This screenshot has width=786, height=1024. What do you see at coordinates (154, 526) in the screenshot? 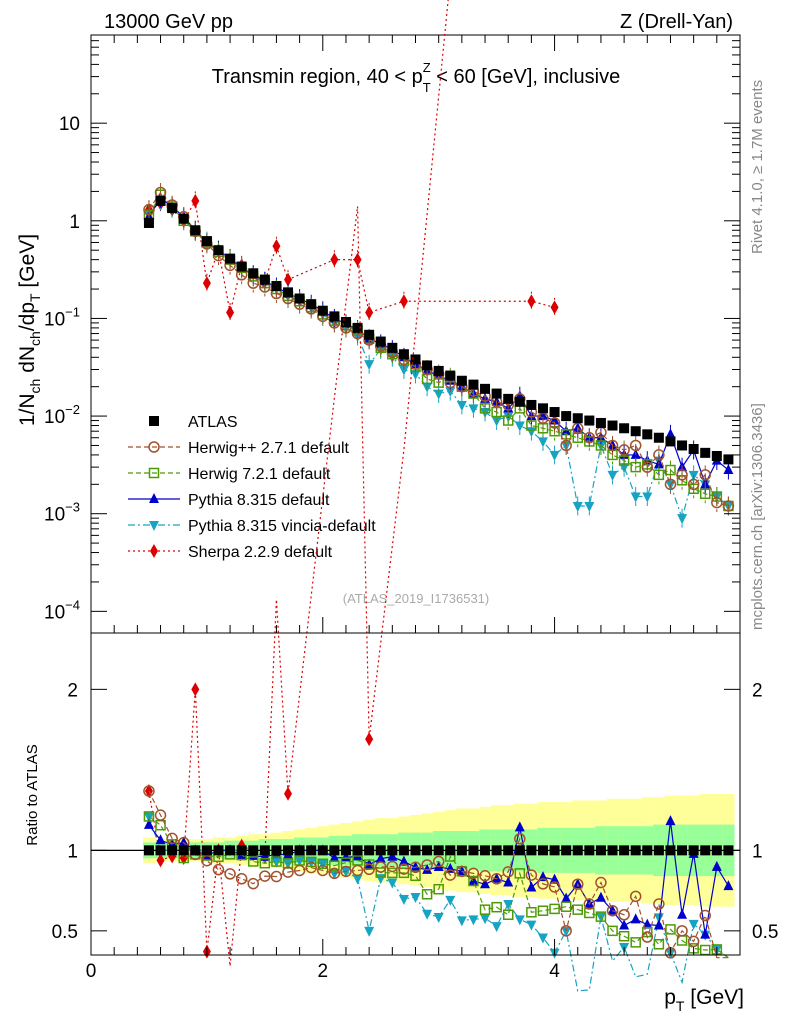
I see `legend-marker` at bounding box center [154, 526].